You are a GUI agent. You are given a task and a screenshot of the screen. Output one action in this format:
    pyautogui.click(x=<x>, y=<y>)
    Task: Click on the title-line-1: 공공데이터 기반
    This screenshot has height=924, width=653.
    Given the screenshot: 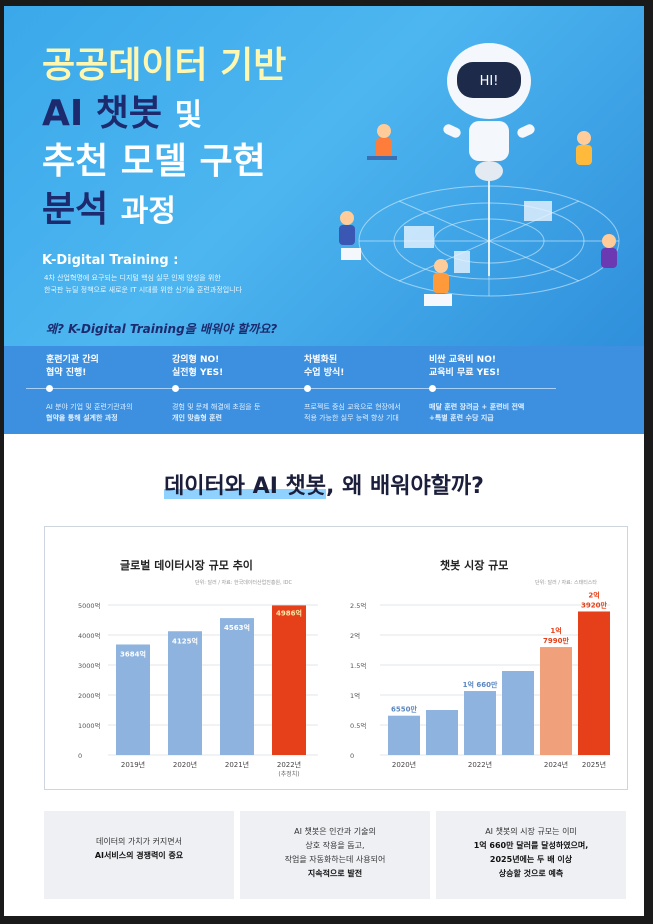 What is the action you would take?
    pyautogui.click(x=164, y=65)
    